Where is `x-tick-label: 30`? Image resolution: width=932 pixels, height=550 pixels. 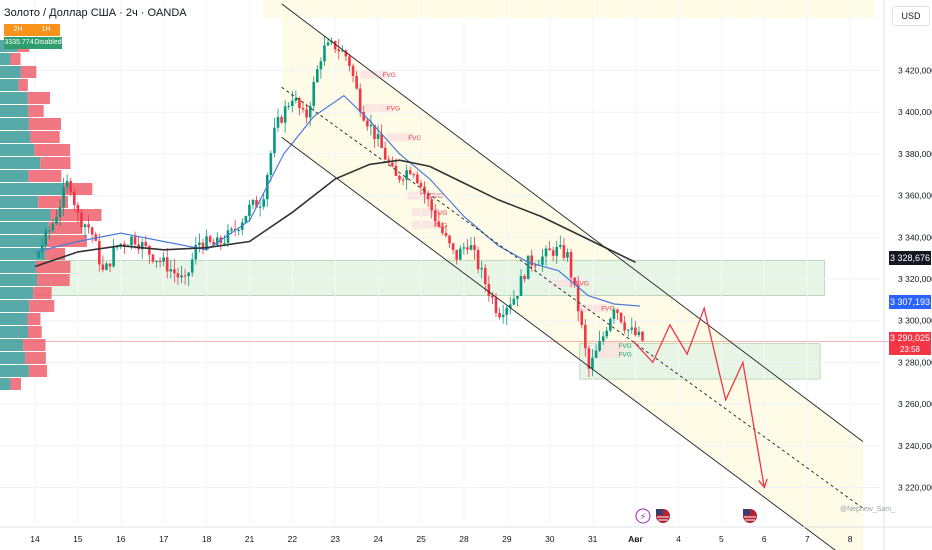
x-tick-label: 30 is located at coordinates (550, 539).